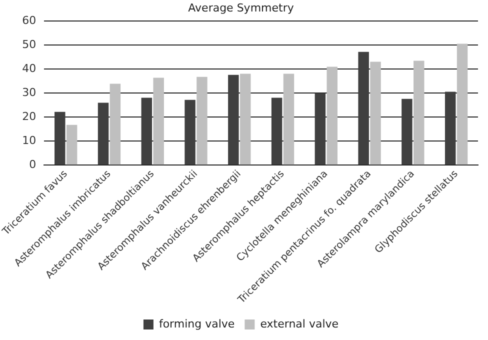  I want to click on y-tick-label: 30, so click(29, 93).